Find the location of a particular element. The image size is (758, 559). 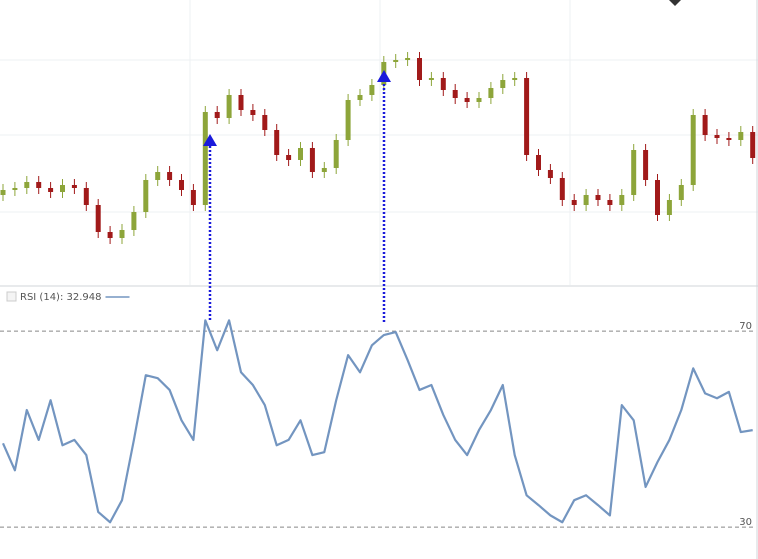

menu-marker is located at coordinates (675, 3).